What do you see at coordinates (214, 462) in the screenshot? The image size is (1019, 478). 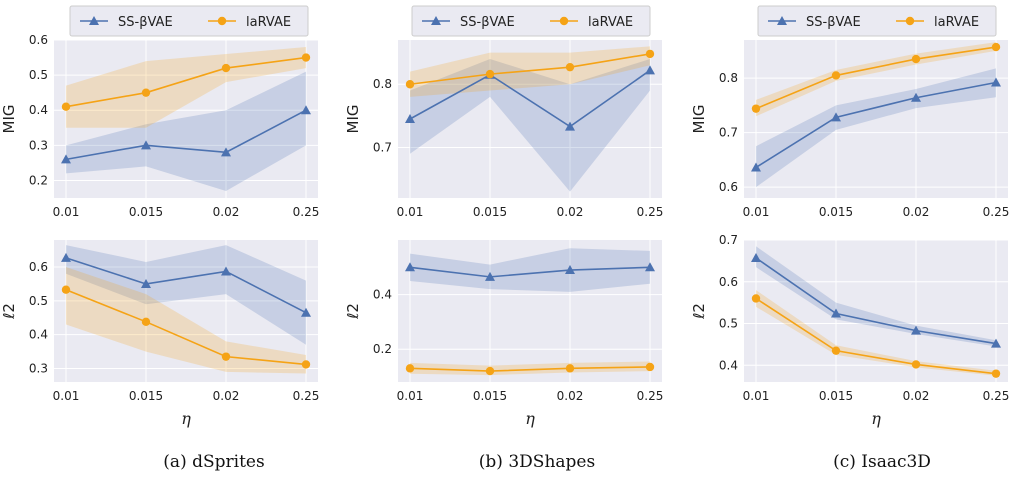 I see `caption-dsprites: (a) dSprites` at bounding box center [214, 462].